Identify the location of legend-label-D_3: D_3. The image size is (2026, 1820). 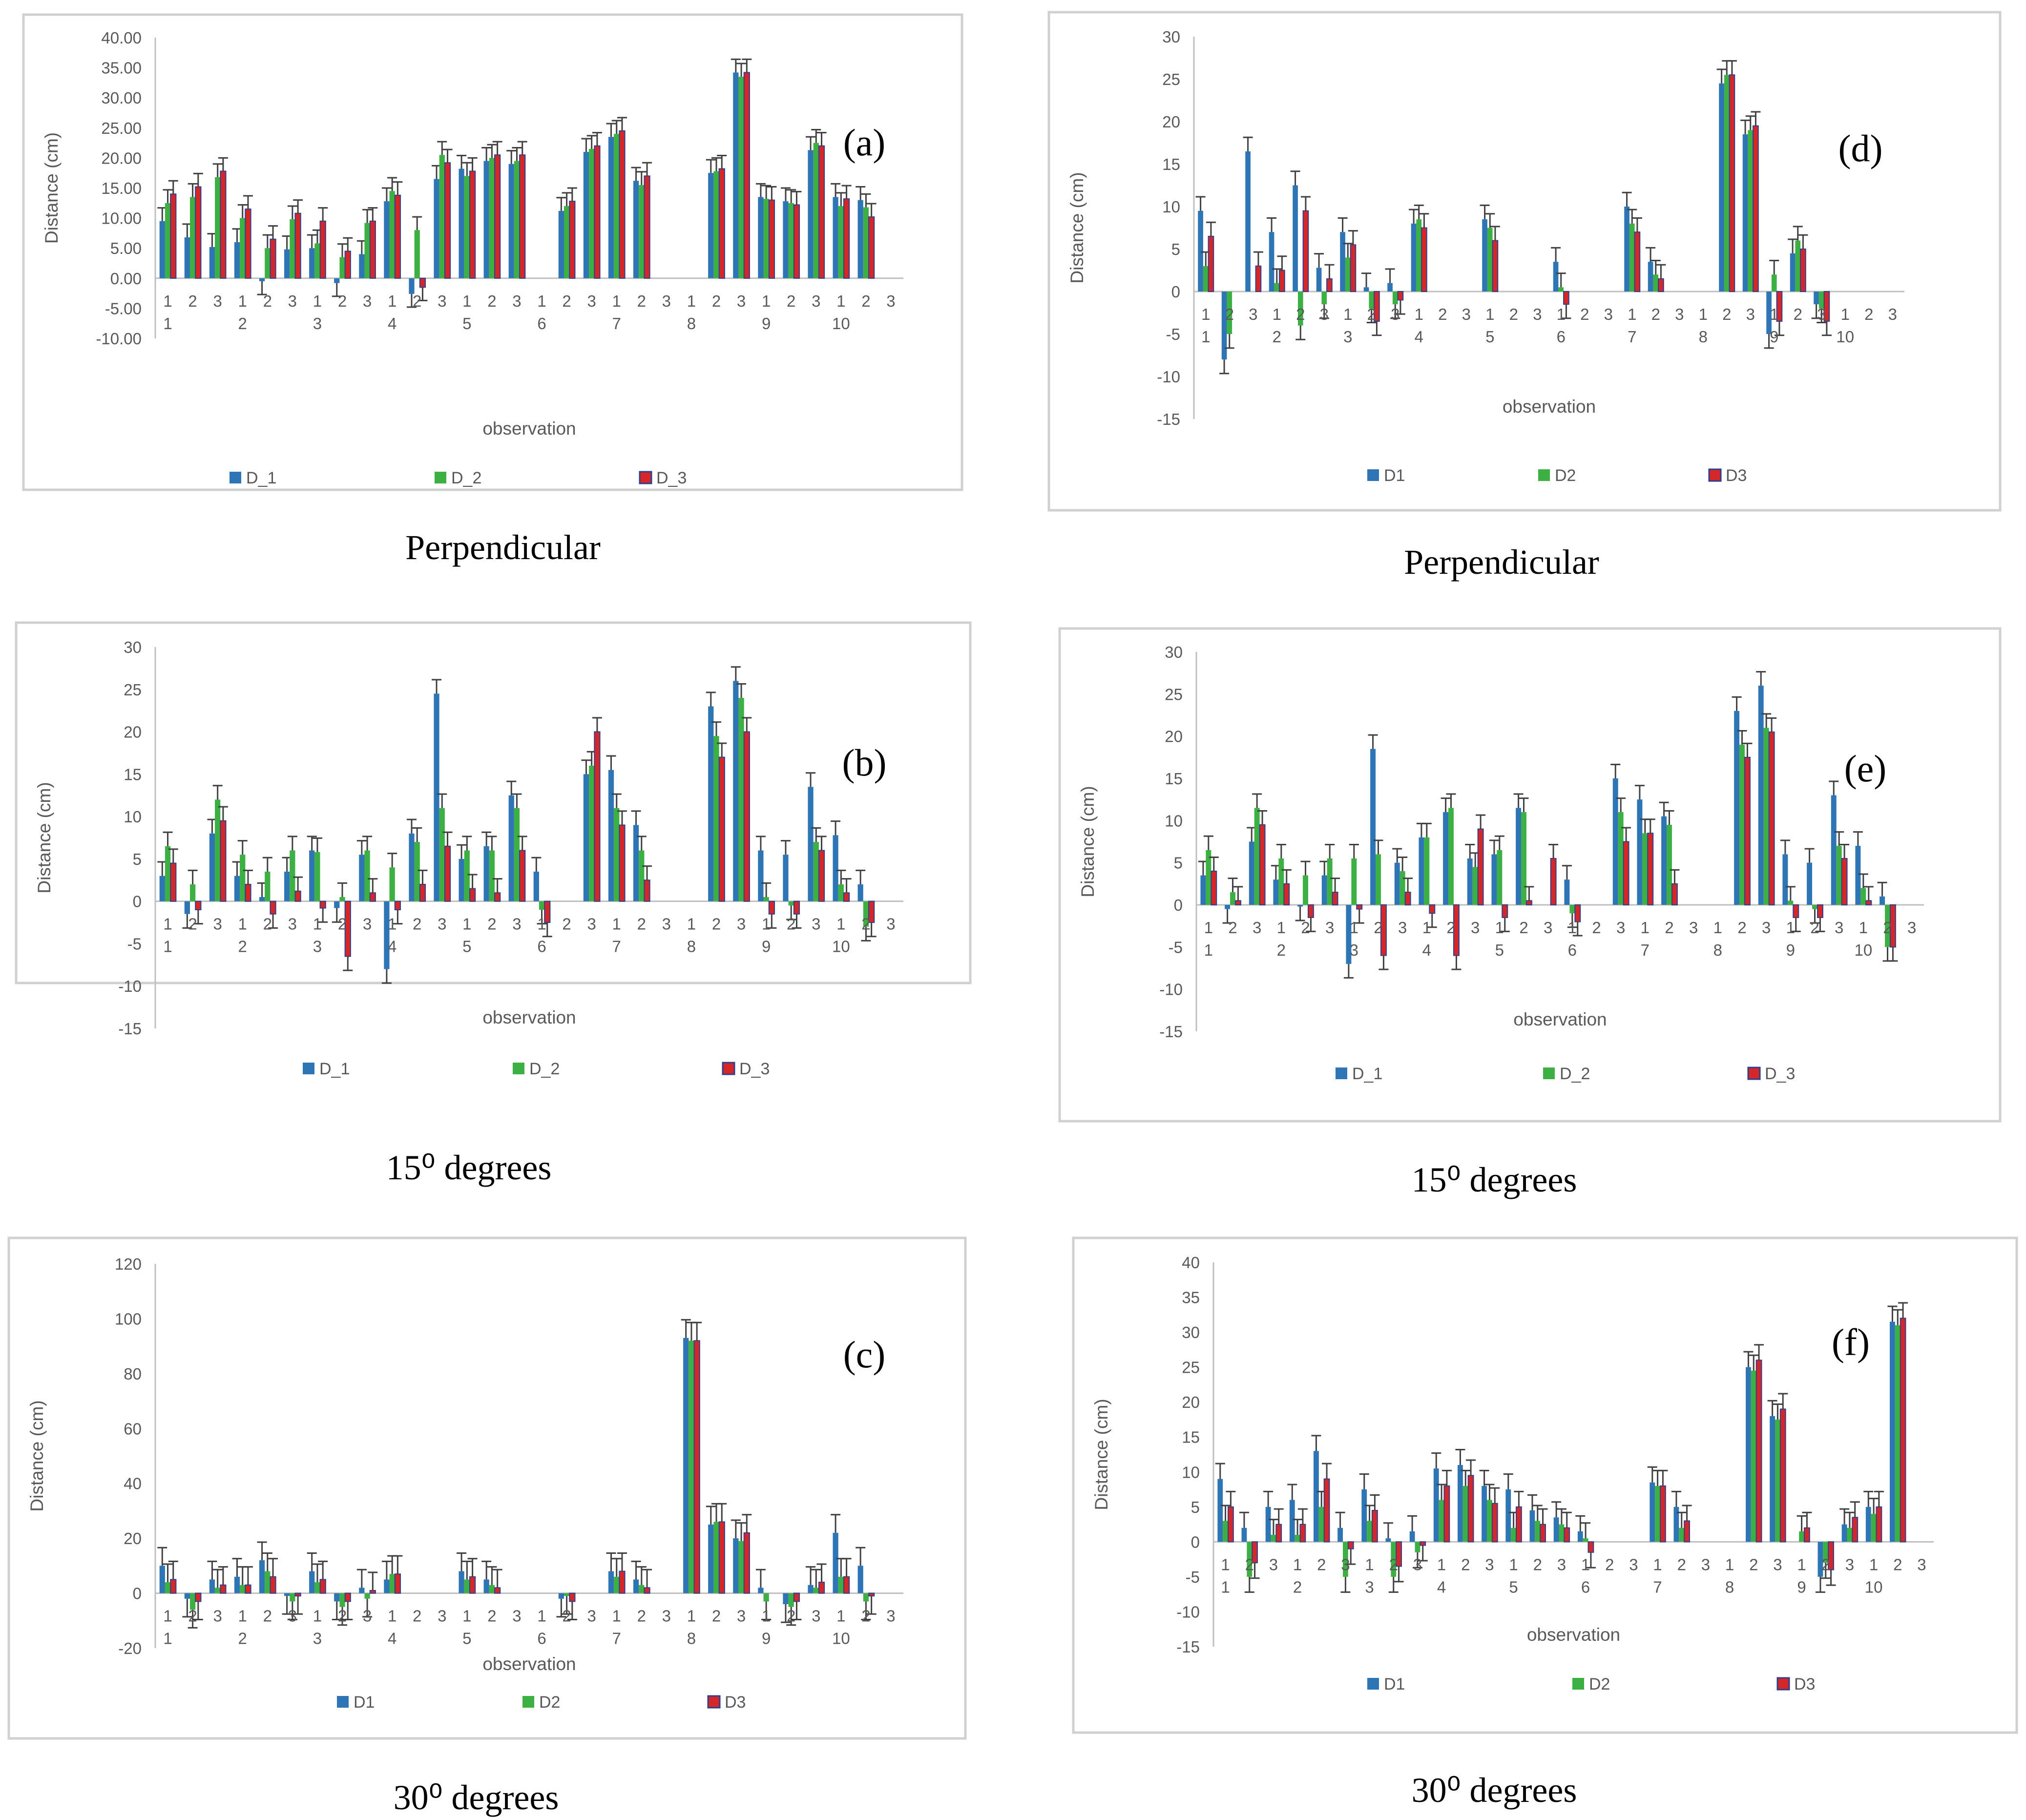
(671, 478).